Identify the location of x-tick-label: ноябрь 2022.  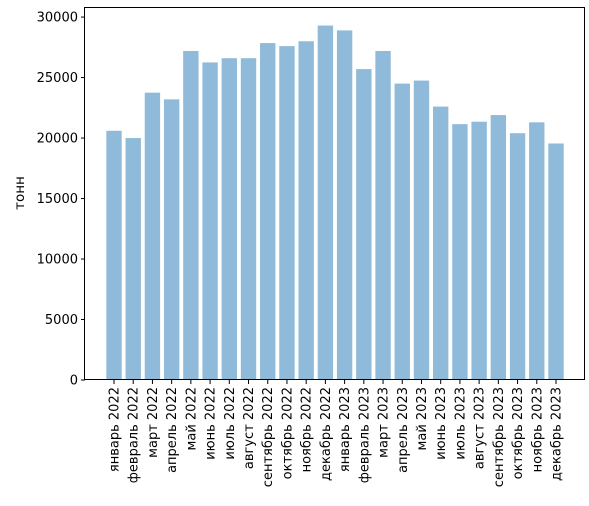
(307, 429).